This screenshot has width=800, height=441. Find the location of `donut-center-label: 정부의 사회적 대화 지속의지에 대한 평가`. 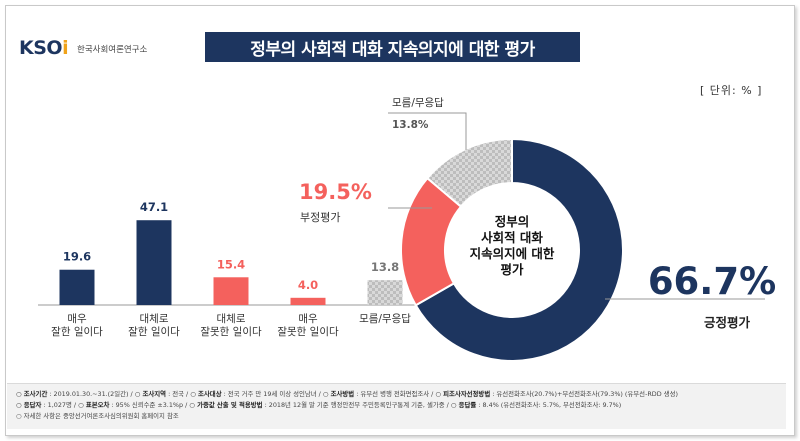

donut-center-label: 정부의 사회적 대화 지속의지에 대한 평가 is located at coordinates (512, 245).